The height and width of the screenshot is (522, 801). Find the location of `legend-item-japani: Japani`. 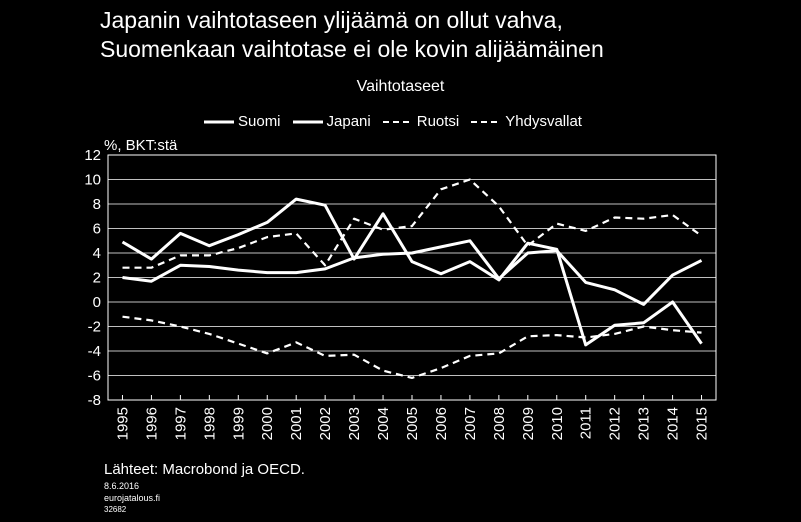

legend-item-japani: Japani is located at coordinates (331, 121).